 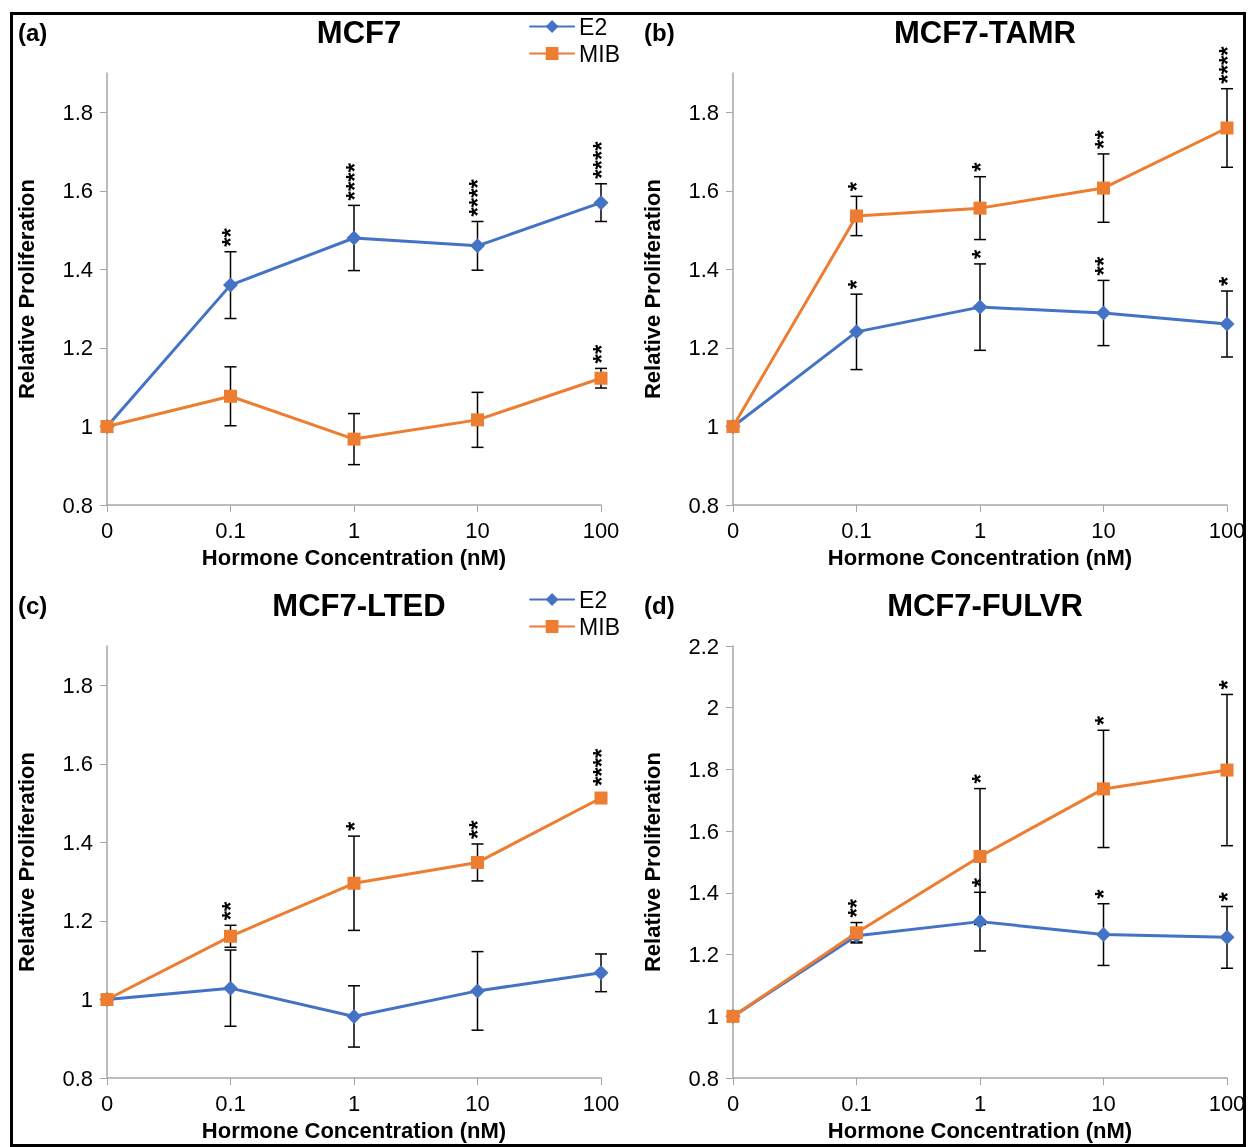 I want to click on y-tick-label: 2, so click(x=712, y=708).